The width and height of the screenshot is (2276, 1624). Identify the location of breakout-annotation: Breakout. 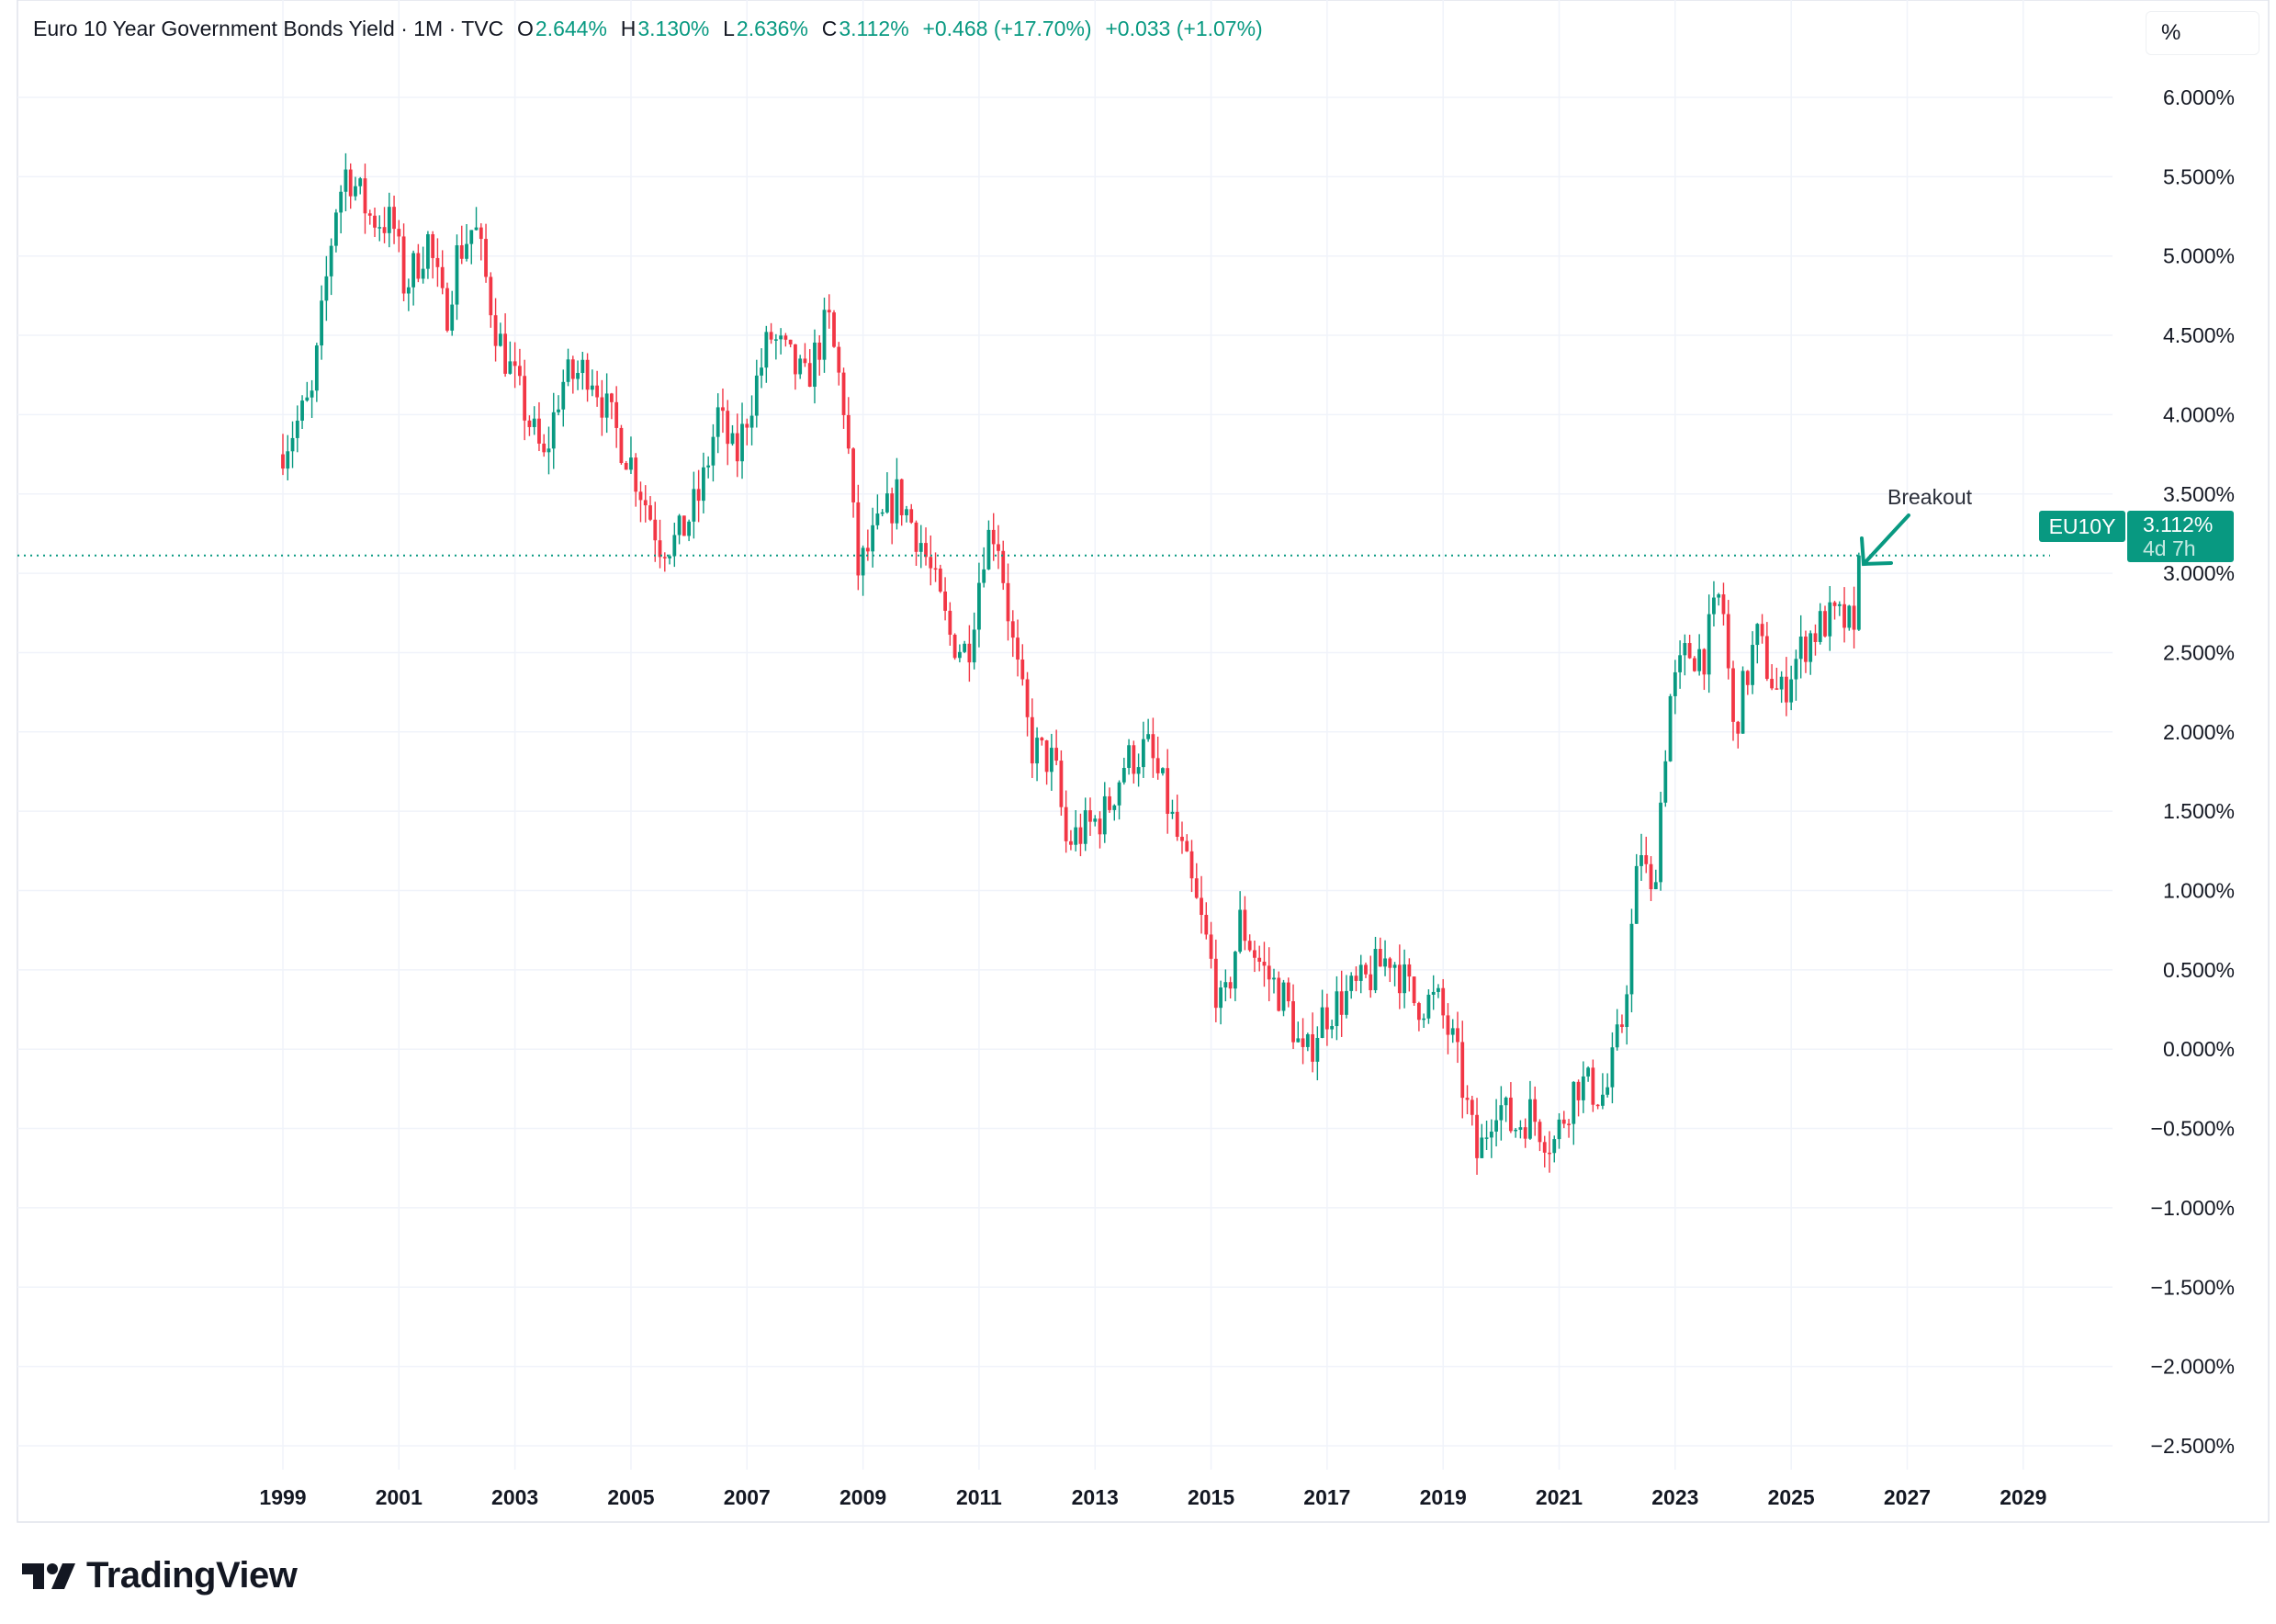
(1917, 526).